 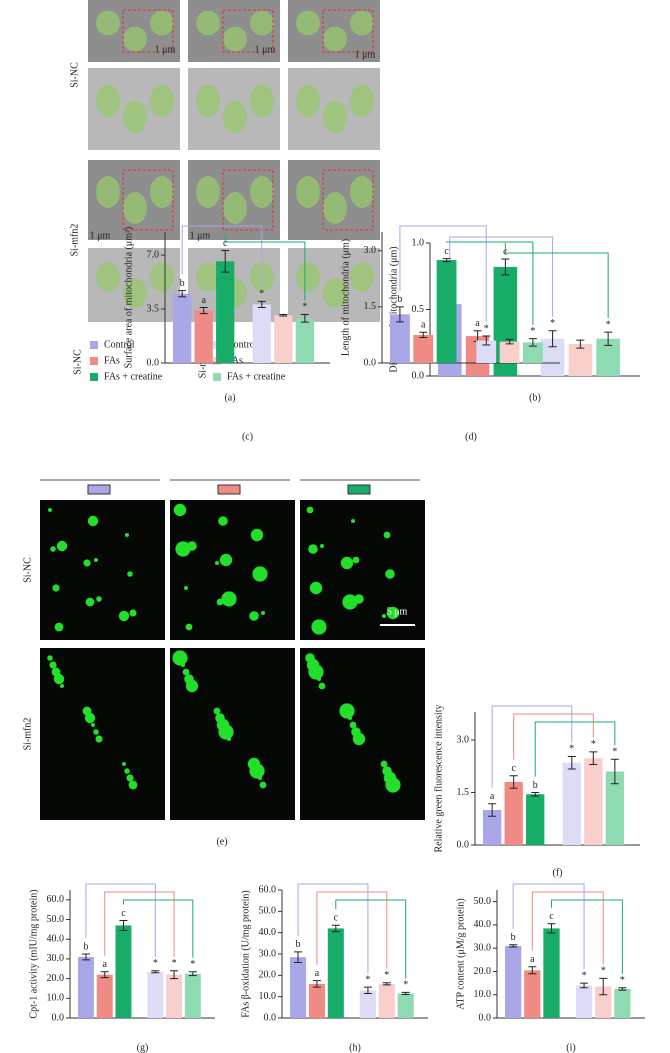 What do you see at coordinates (27, 570) in the screenshot?
I see `row-label: Si-NC` at bounding box center [27, 570].